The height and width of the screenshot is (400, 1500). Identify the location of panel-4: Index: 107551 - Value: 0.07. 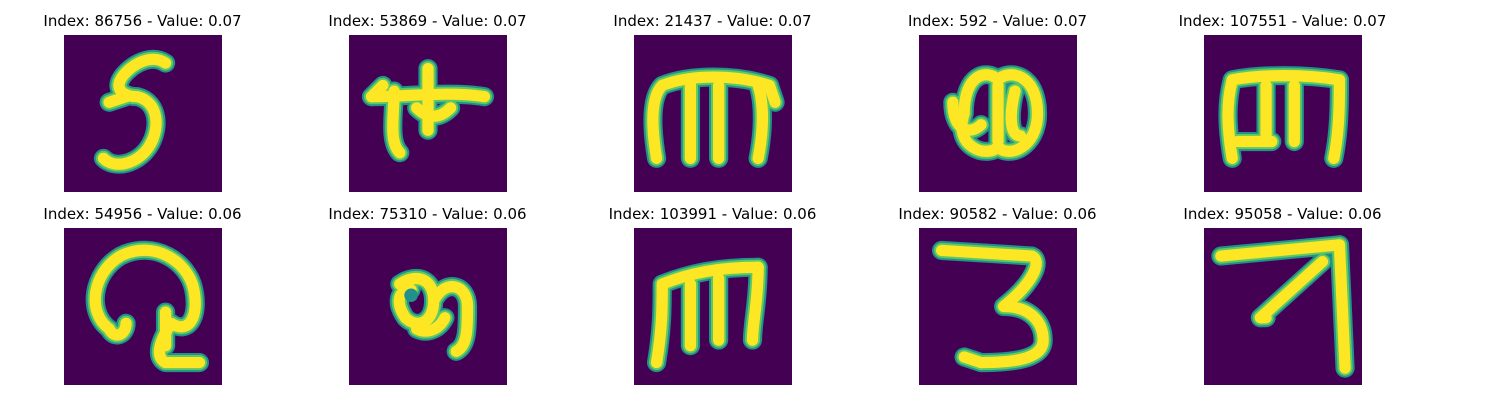
(1282, 96).